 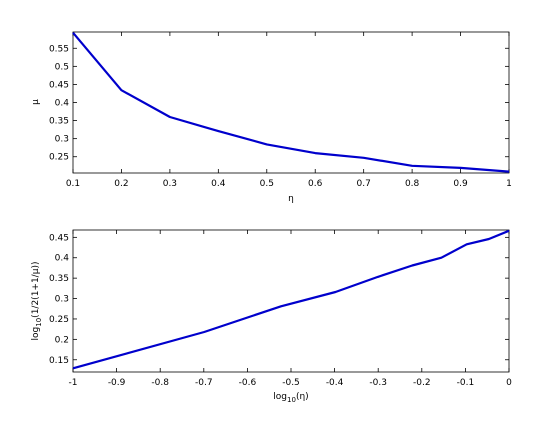 I want to click on plot-bottom-ylabel: log10(1/2(1+1/μ)), so click(x=37, y=301).